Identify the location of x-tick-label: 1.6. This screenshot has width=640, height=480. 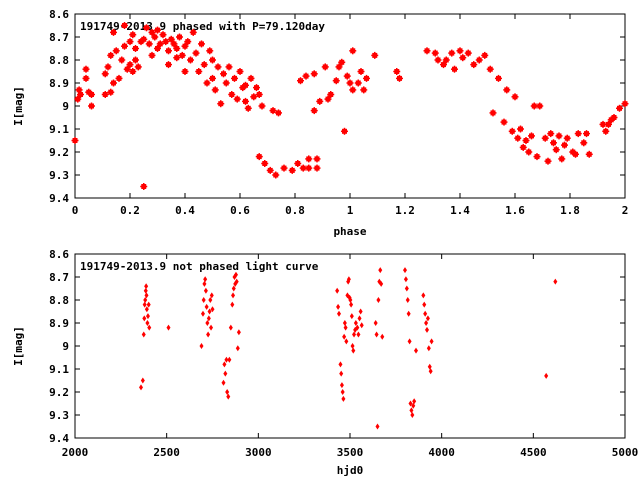
(515, 210).